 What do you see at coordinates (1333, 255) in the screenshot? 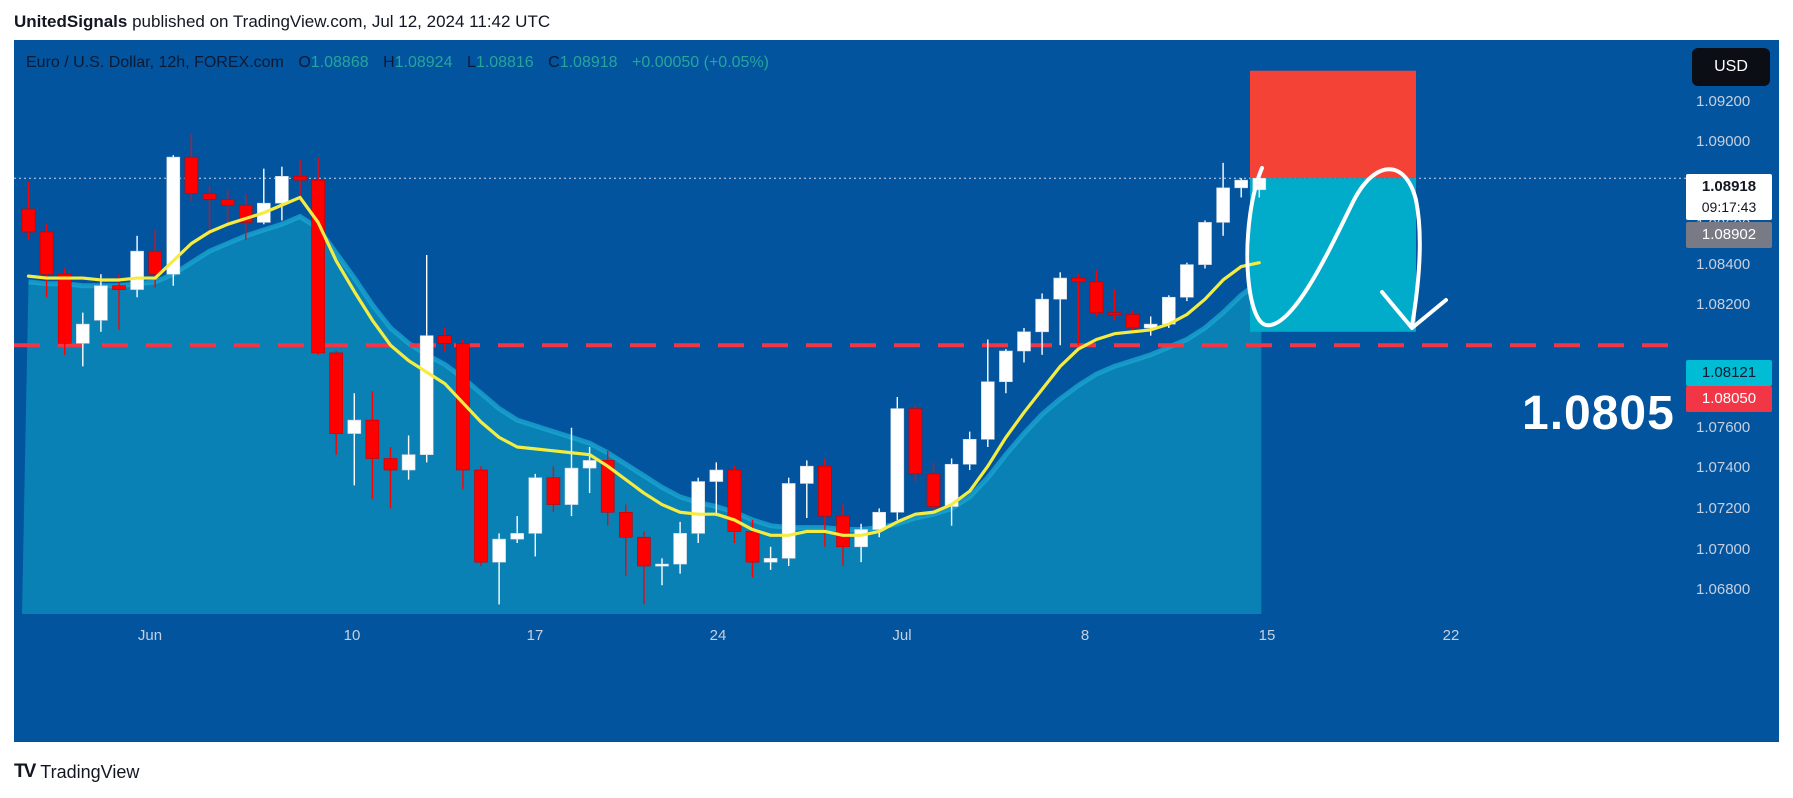
I see `take-profit-zone` at bounding box center [1333, 255].